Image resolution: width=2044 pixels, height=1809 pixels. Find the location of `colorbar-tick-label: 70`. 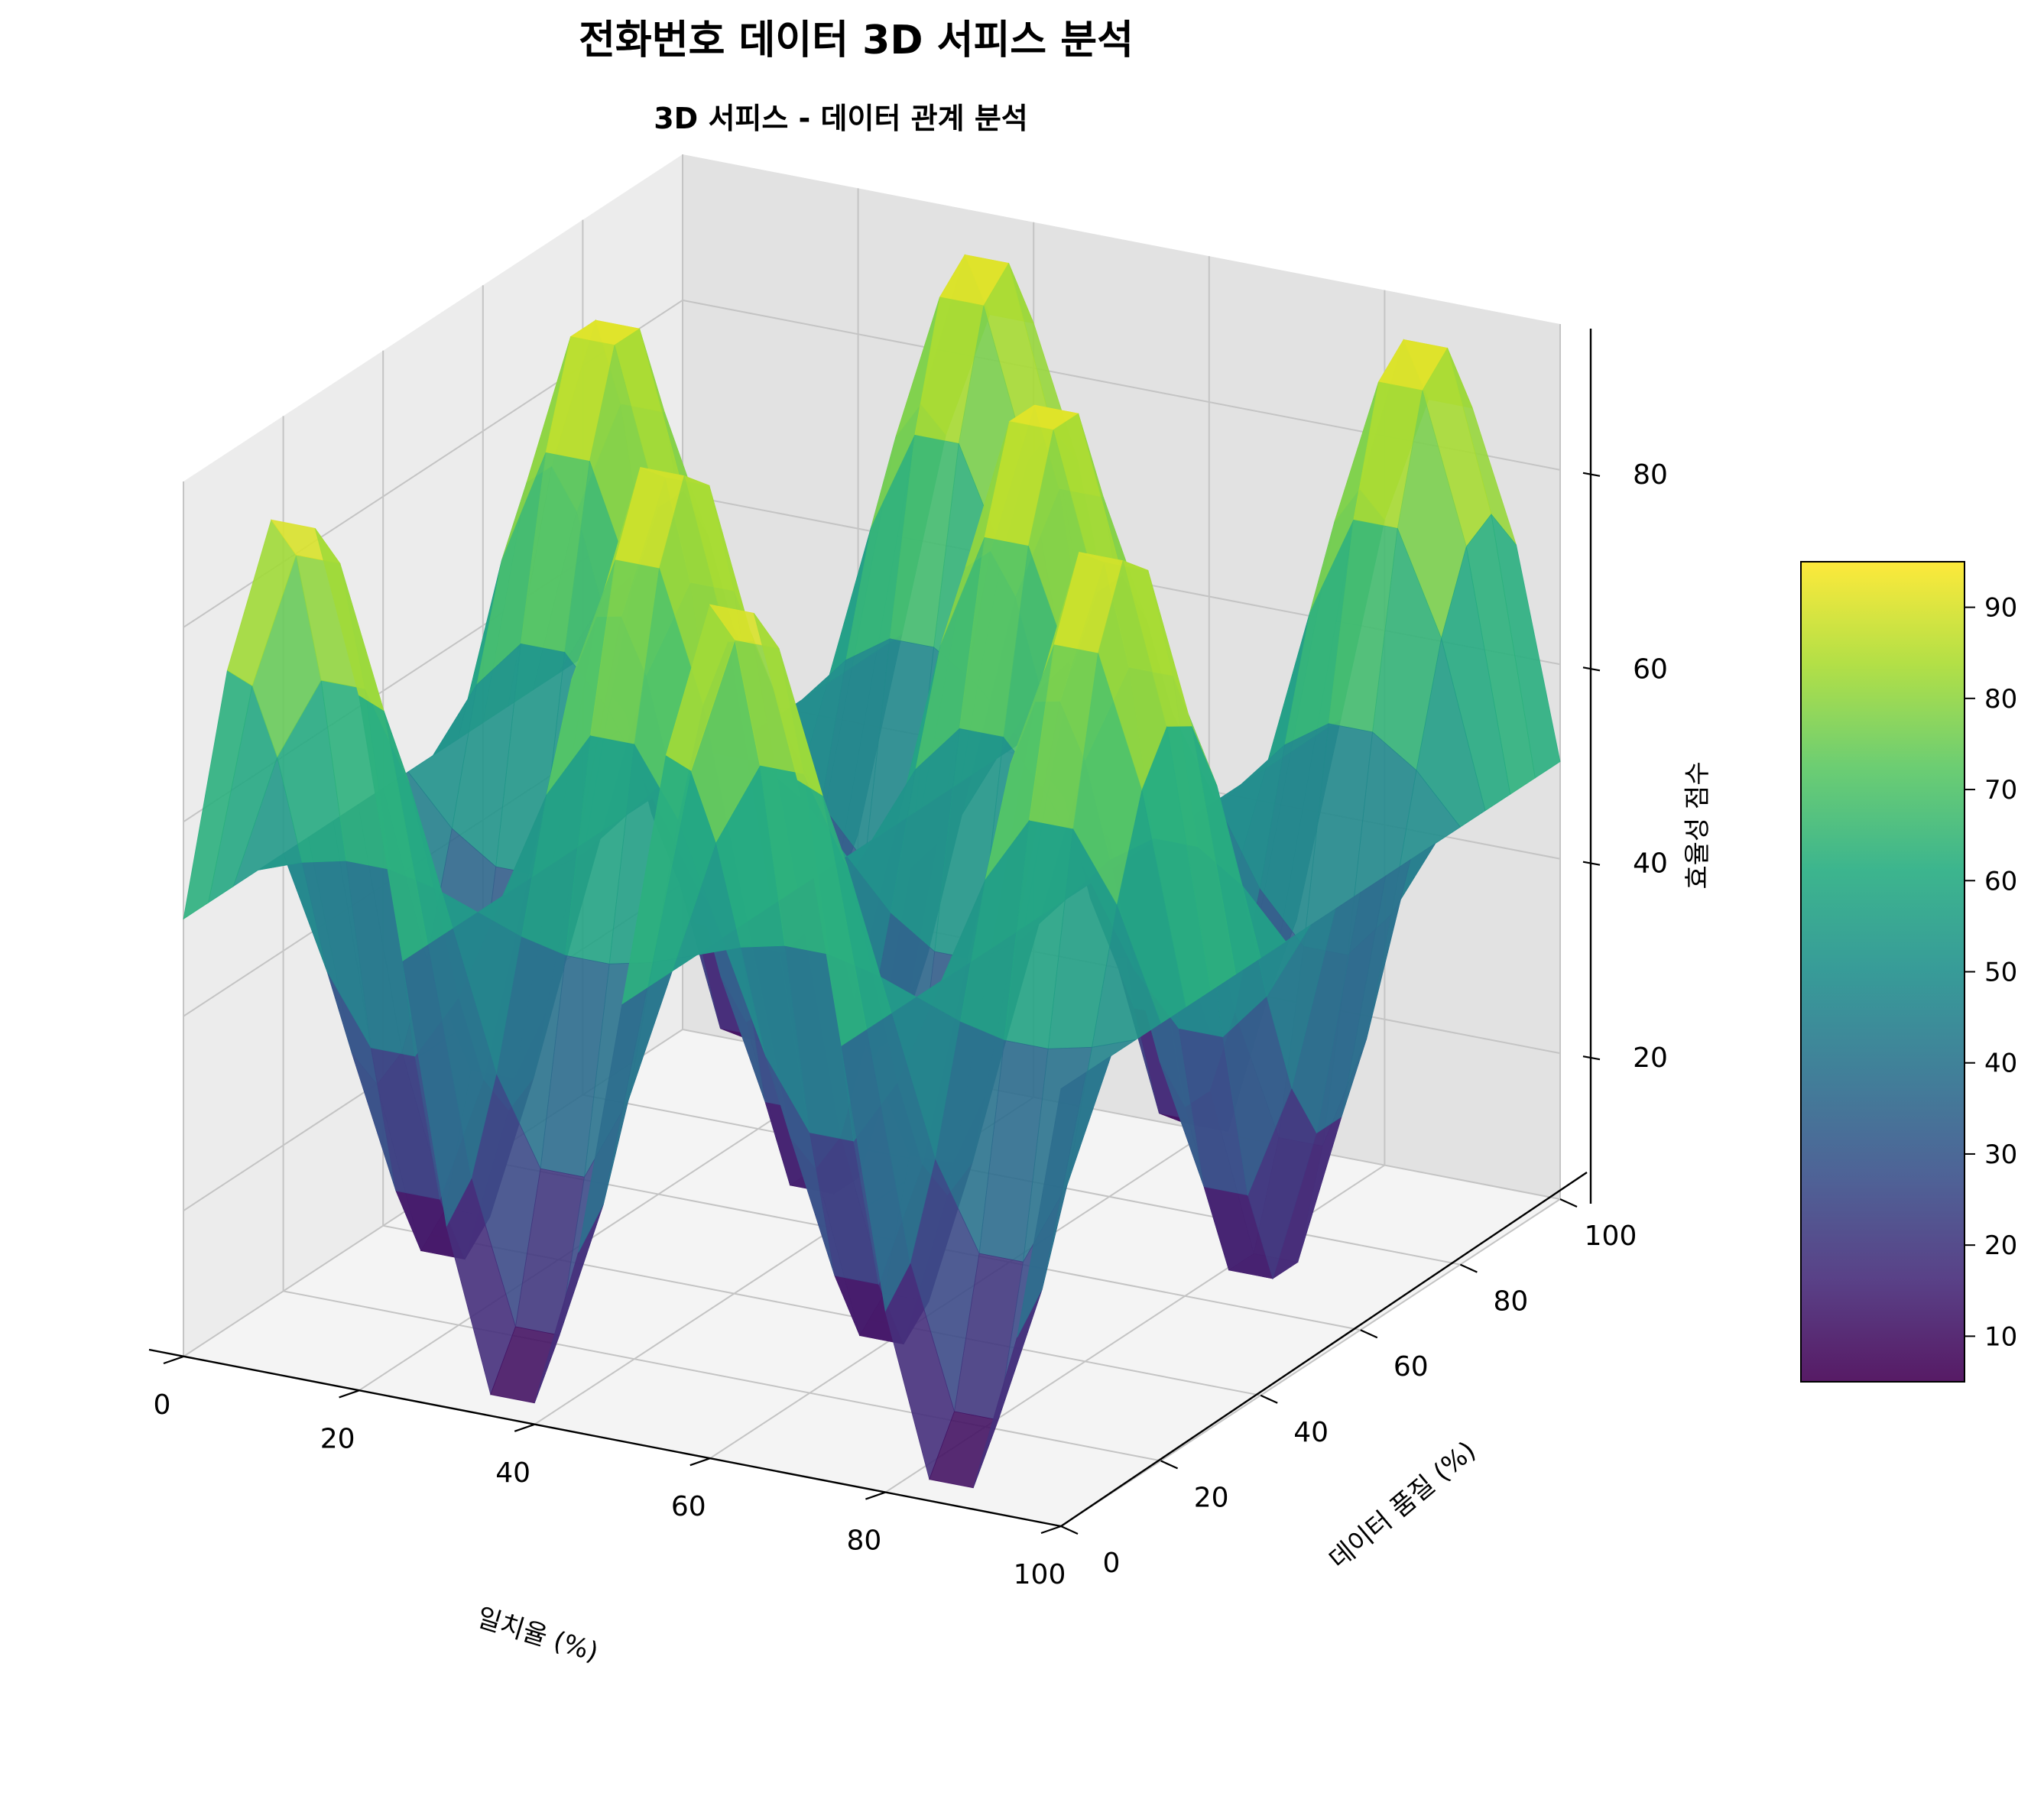

colorbar-tick-label: 70 is located at coordinates (2000, 790).